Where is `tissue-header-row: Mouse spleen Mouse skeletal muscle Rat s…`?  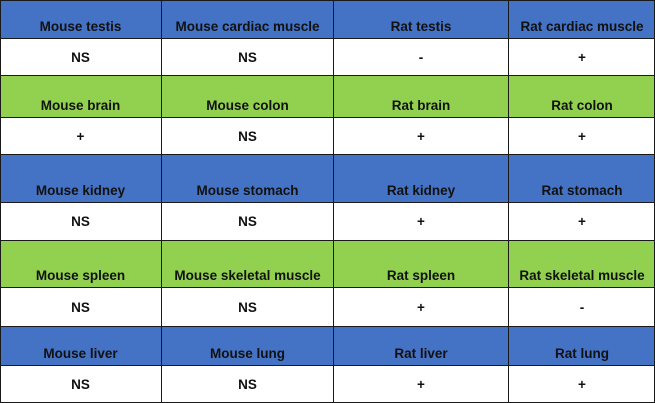
tissue-header-row: Mouse spleen Mouse skeletal muscle Rat s… is located at coordinates (327, 263).